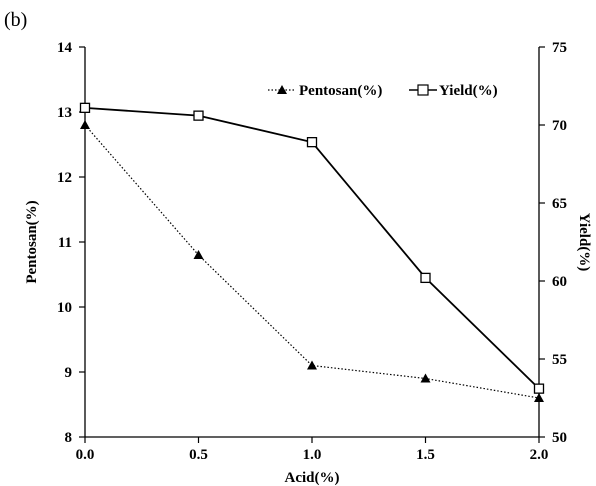 Image resolution: width=596 pixels, height=486 pixels. I want to click on right-y-tick-label: 50, so click(559, 438).